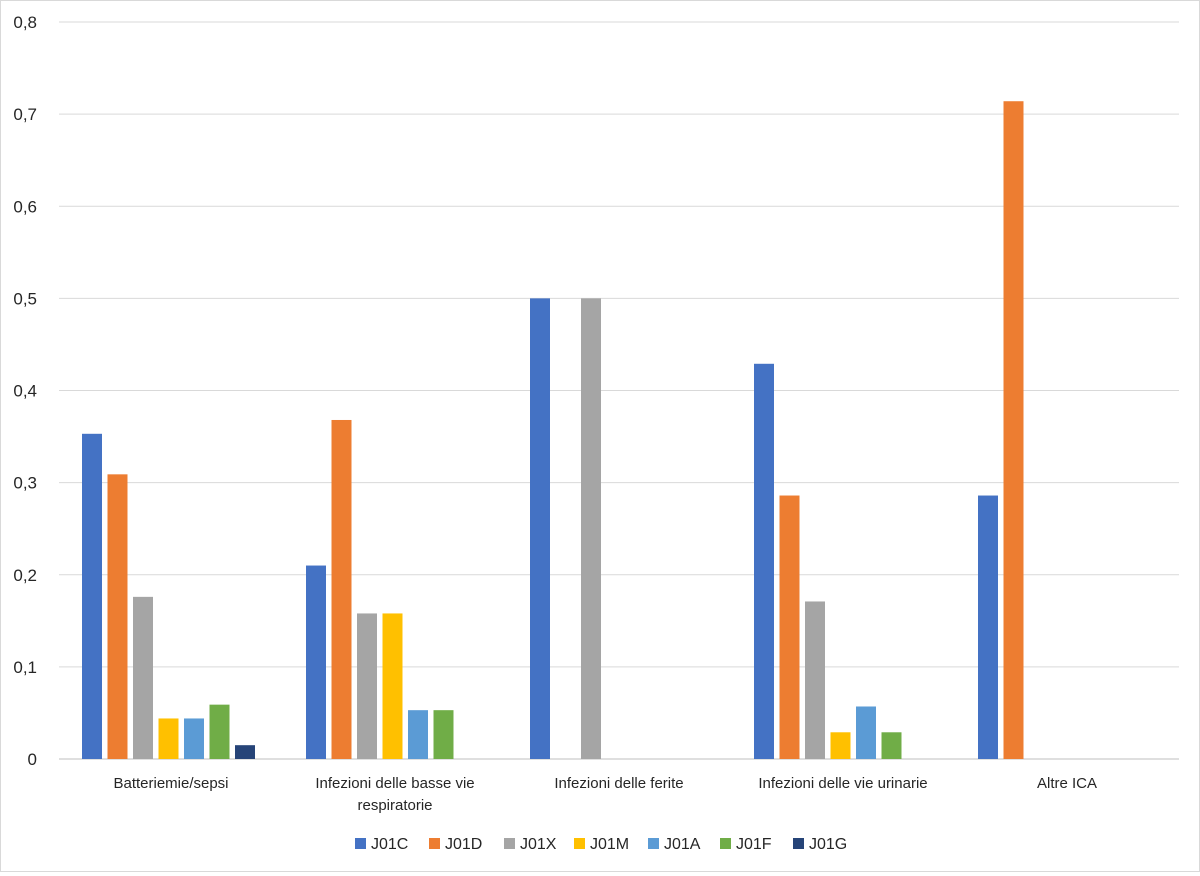 Image resolution: width=1200 pixels, height=876 pixels. What do you see at coordinates (828, 844) in the screenshot?
I see `legend-label-j01g: J01G` at bounding box center [828, 844].